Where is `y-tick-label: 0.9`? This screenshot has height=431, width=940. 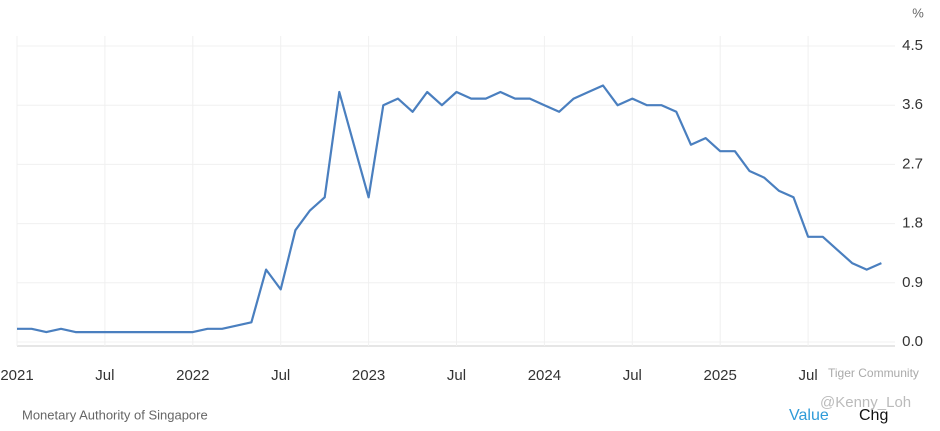 y-tick-label: 0.9 is located at coordinates (912, 282).